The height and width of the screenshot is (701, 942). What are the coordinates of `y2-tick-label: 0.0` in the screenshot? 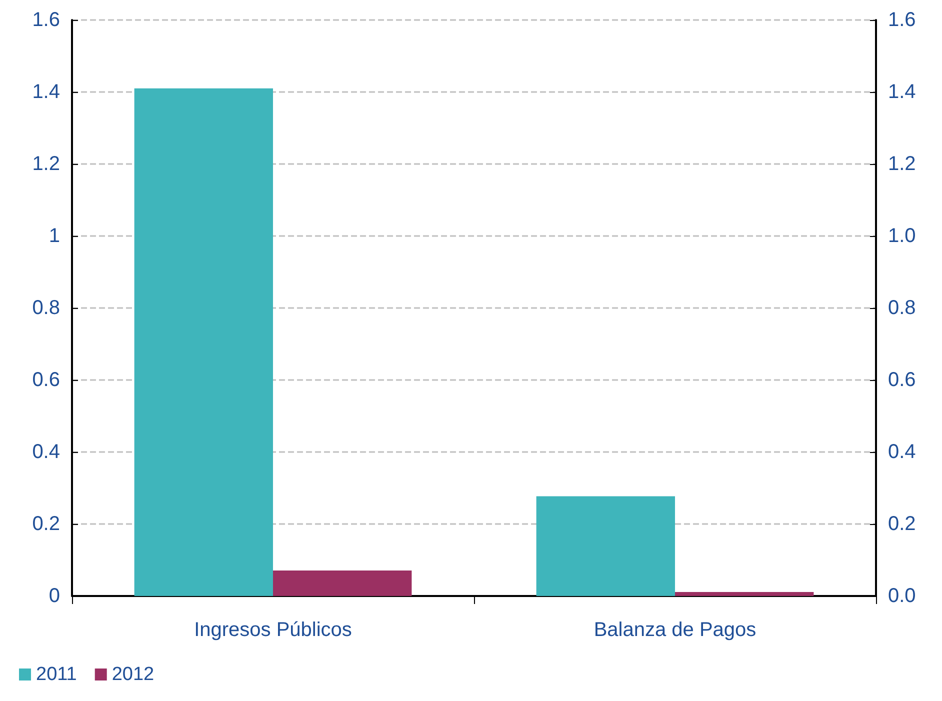 It's located at (902, 596).